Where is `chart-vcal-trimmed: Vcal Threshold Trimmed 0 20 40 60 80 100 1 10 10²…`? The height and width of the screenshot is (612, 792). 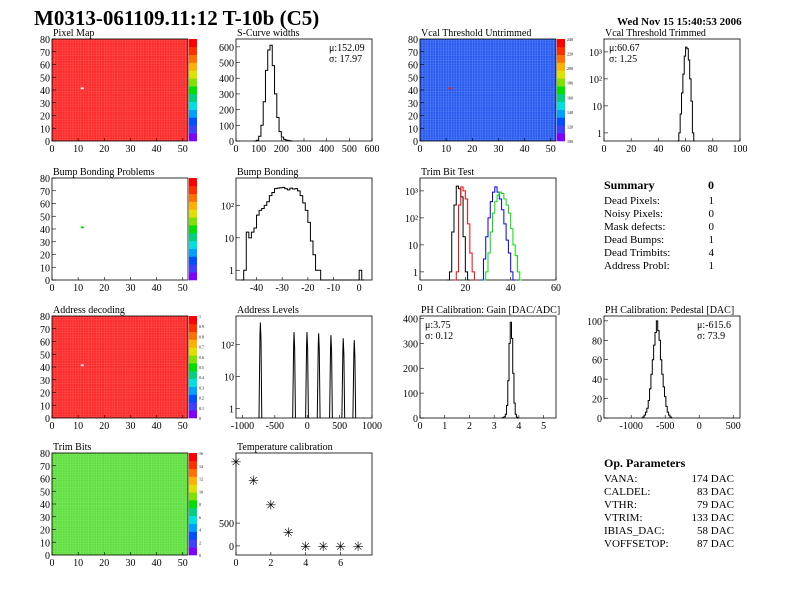 chart-vcal-trimmed: Vcal Threshold Trimmed 0 20 40 60 80 100 1 10 10²… is located at coordinates (668, 91).